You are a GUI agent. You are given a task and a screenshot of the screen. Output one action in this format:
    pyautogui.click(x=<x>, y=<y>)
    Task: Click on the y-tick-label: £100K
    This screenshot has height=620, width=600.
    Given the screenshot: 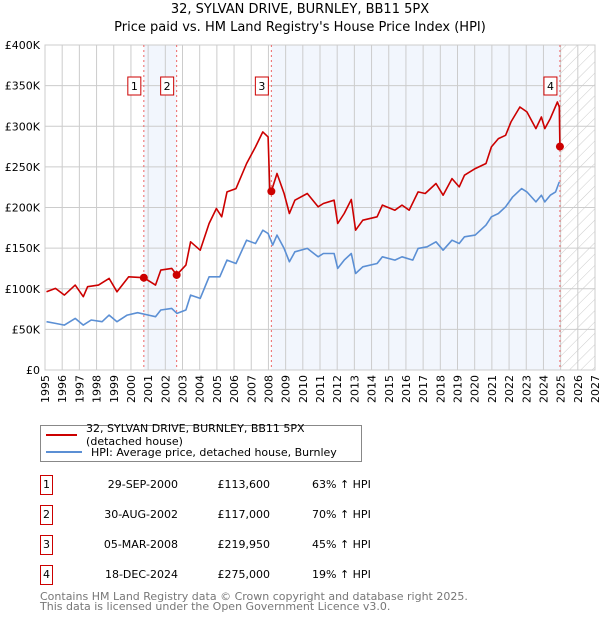 What is the action you would take?
    pyautogui.click(x=23, y=289)
    